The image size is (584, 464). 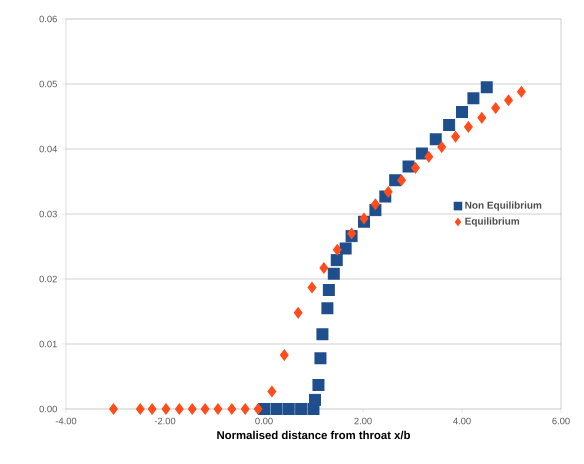 What do you see at coordinates (492, 222) in the screenshot?
I see `legend-label: Equilibrium` at bounding box center [492, 222].